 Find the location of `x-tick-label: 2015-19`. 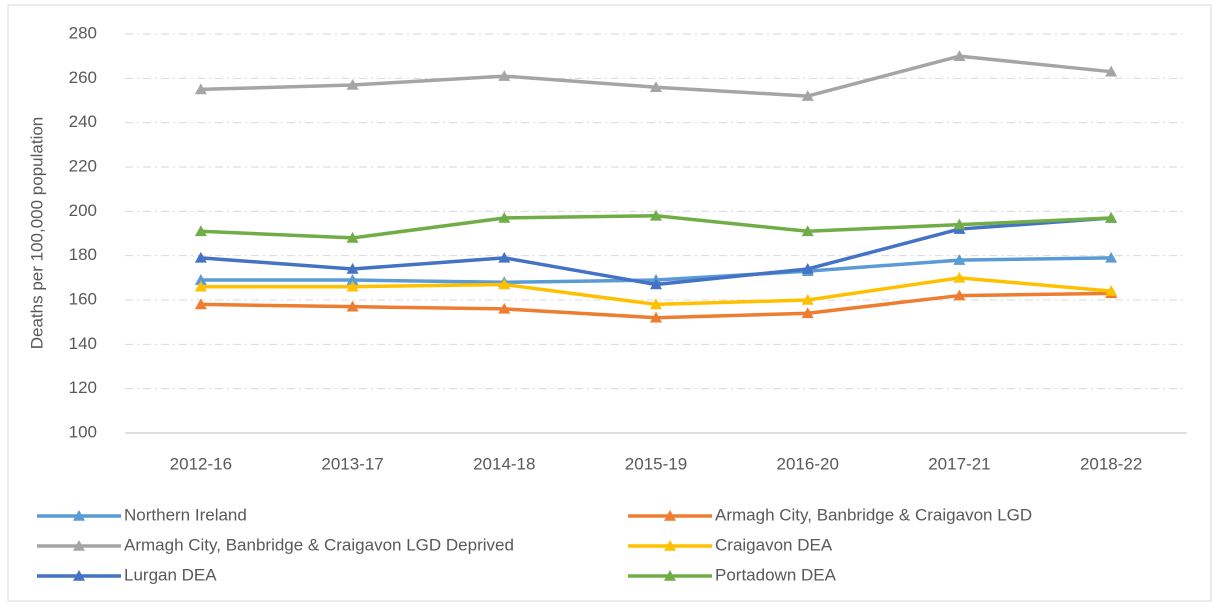

x-tick-label: 2015-19 is located at coordinates (656, 463).